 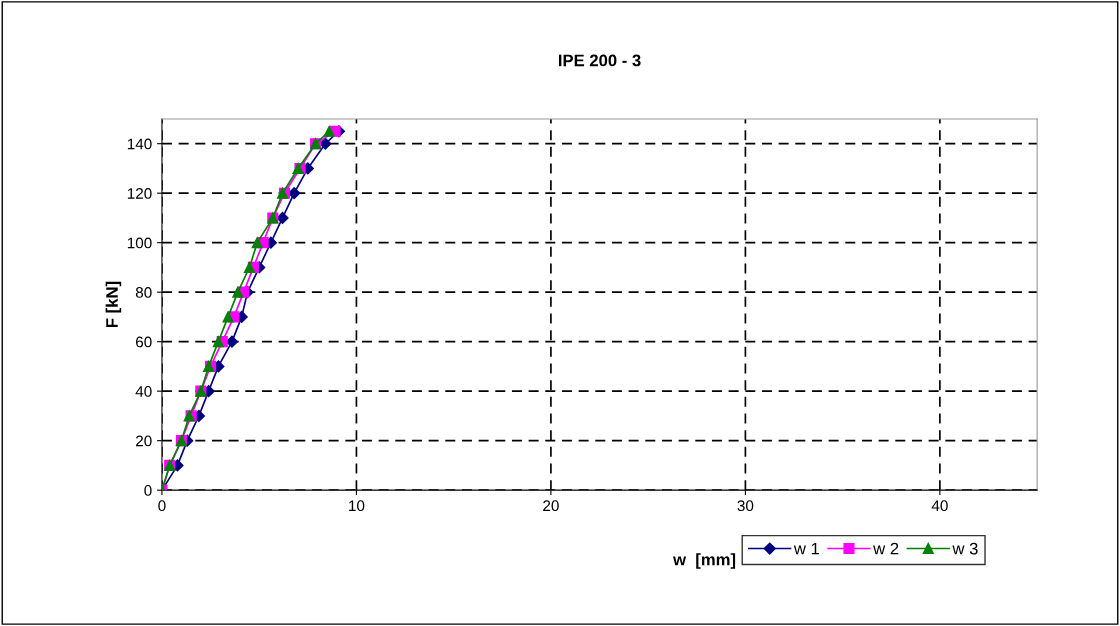 What do you see at coordinates (113, 304) in the screenshot?
I see `y-axis-title: F [kN]` at bounding box center [113, 304].